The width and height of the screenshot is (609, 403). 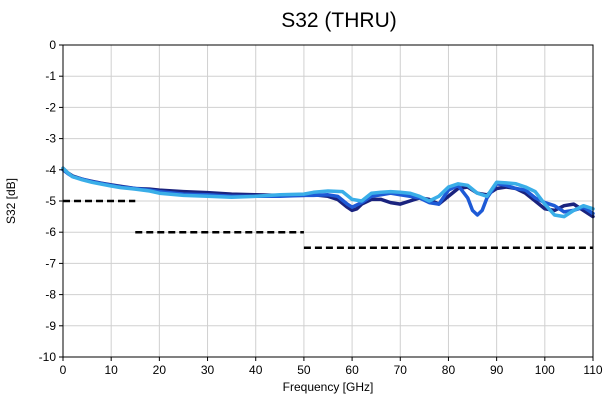 What do you see at coordinates (331, 367) in the screenshot?
I see `x-axis-ticks: 0 10 20 30 40 50 60 70 80 90 100 110` at bounding box center [331, 367].